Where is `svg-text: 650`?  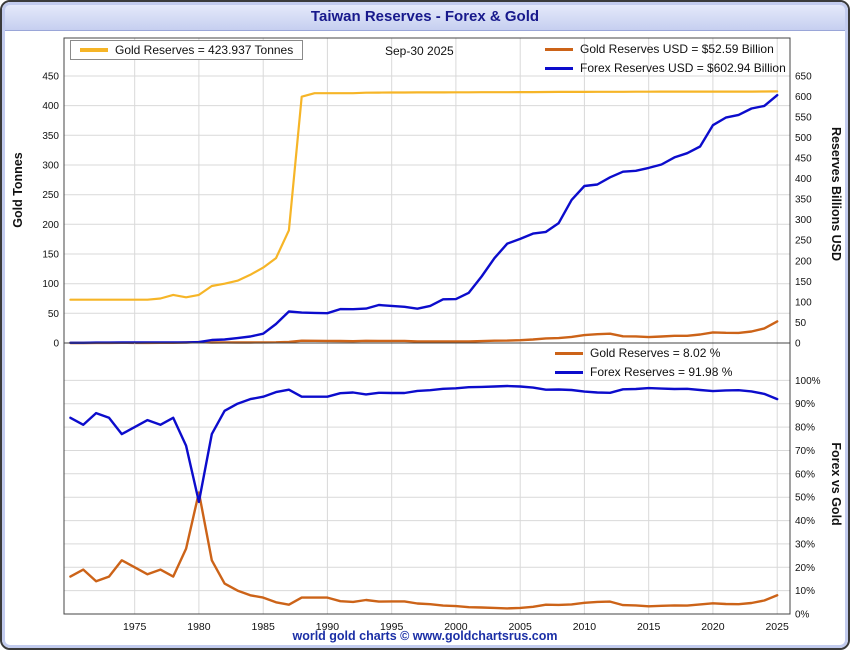
svg-text: 650 is located at coordinates (803, 76).